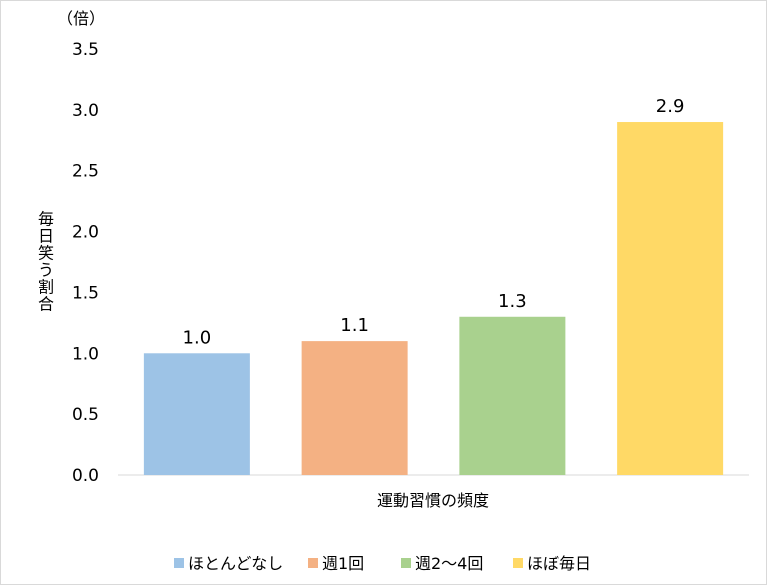  I want to click on legend-label: ほとんどなし, so click(235, 563).